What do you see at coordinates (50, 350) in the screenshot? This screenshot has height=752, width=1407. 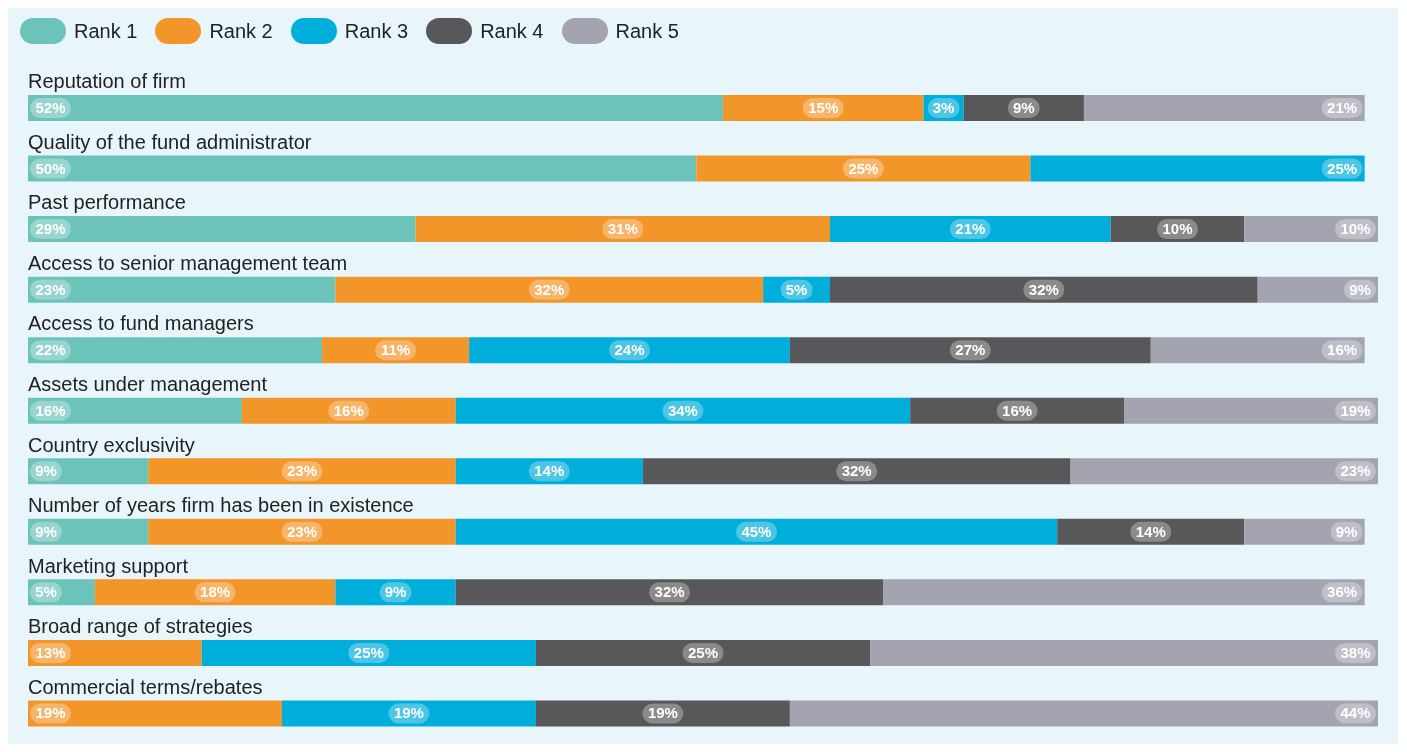 I see `data-label: 22%` at bounding box center [50, 350].